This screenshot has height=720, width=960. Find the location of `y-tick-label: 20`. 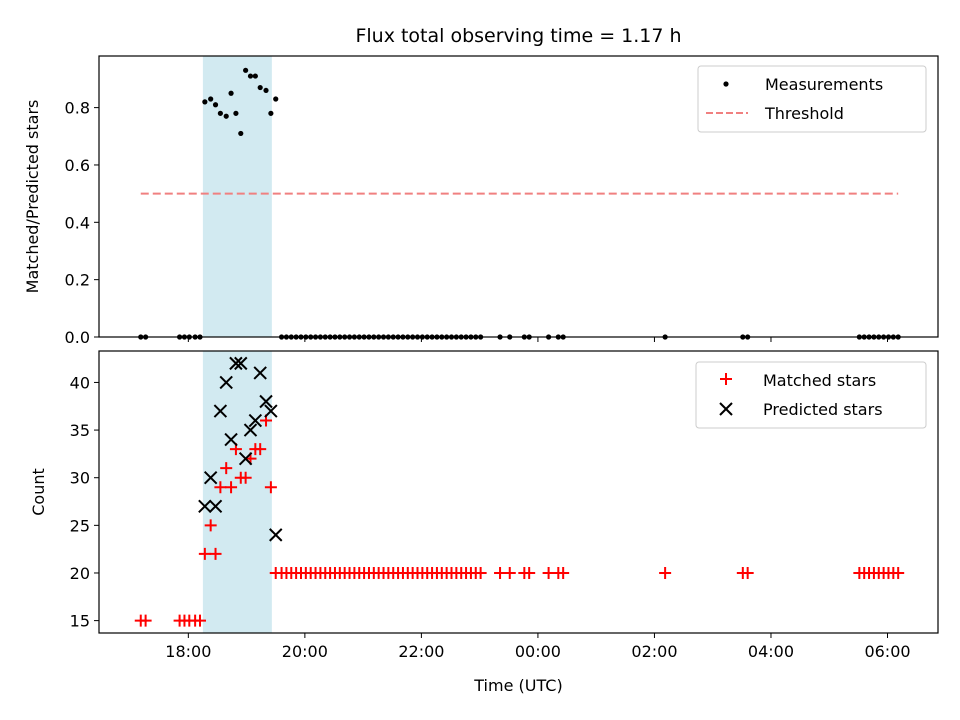

y-tick-label: 20 is located at coordinates (80, 573).